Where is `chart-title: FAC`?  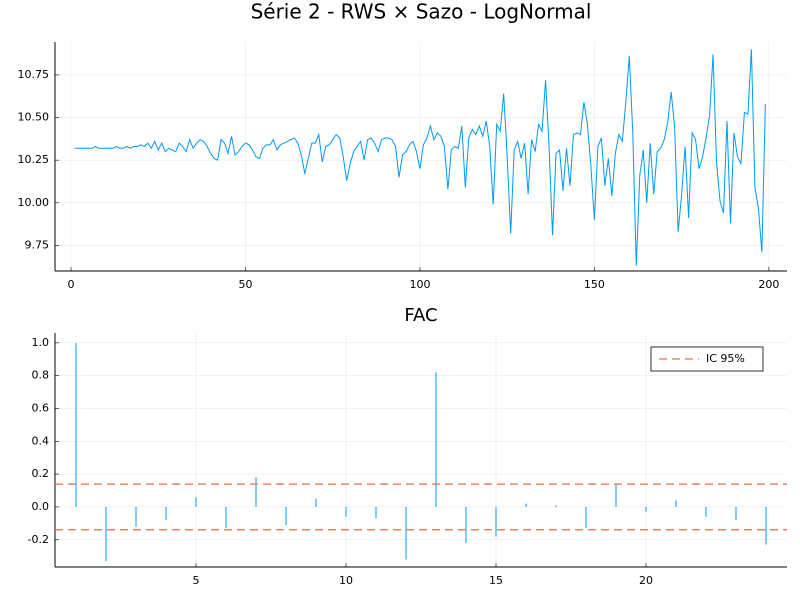 chart-title: FAC is located at coordinates (420, 315).